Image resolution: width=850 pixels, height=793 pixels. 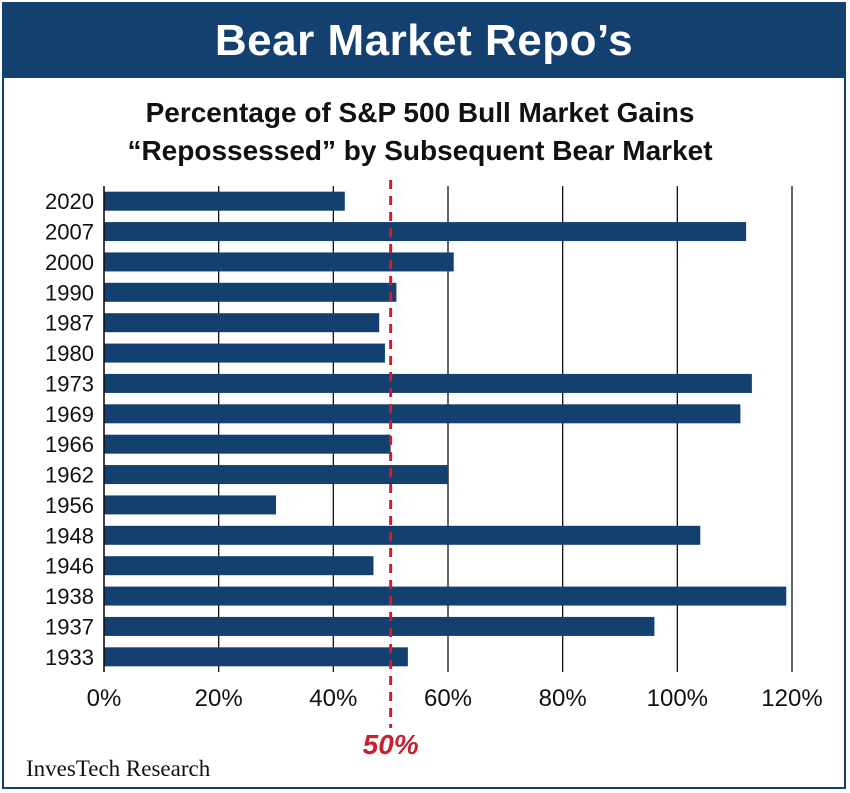 I want to click on bar-2007, so click(x=425, y=232).